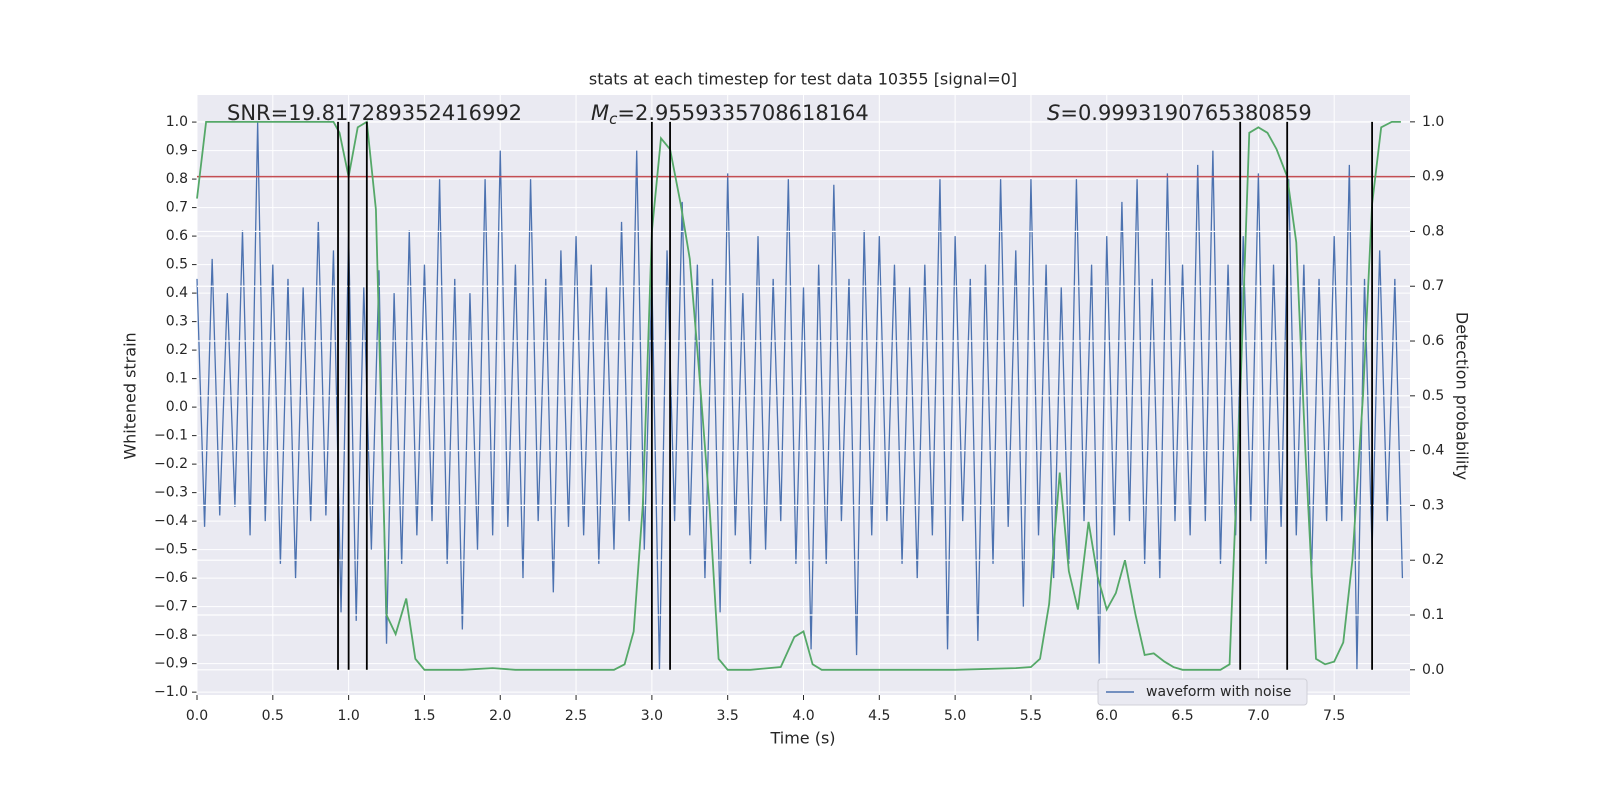 Image resolution: width=1600 pixels, height=800 pixels. Describe the element at coordinates (600, 113) in the screenshot. I see `annotation-symbol: M` at that location.